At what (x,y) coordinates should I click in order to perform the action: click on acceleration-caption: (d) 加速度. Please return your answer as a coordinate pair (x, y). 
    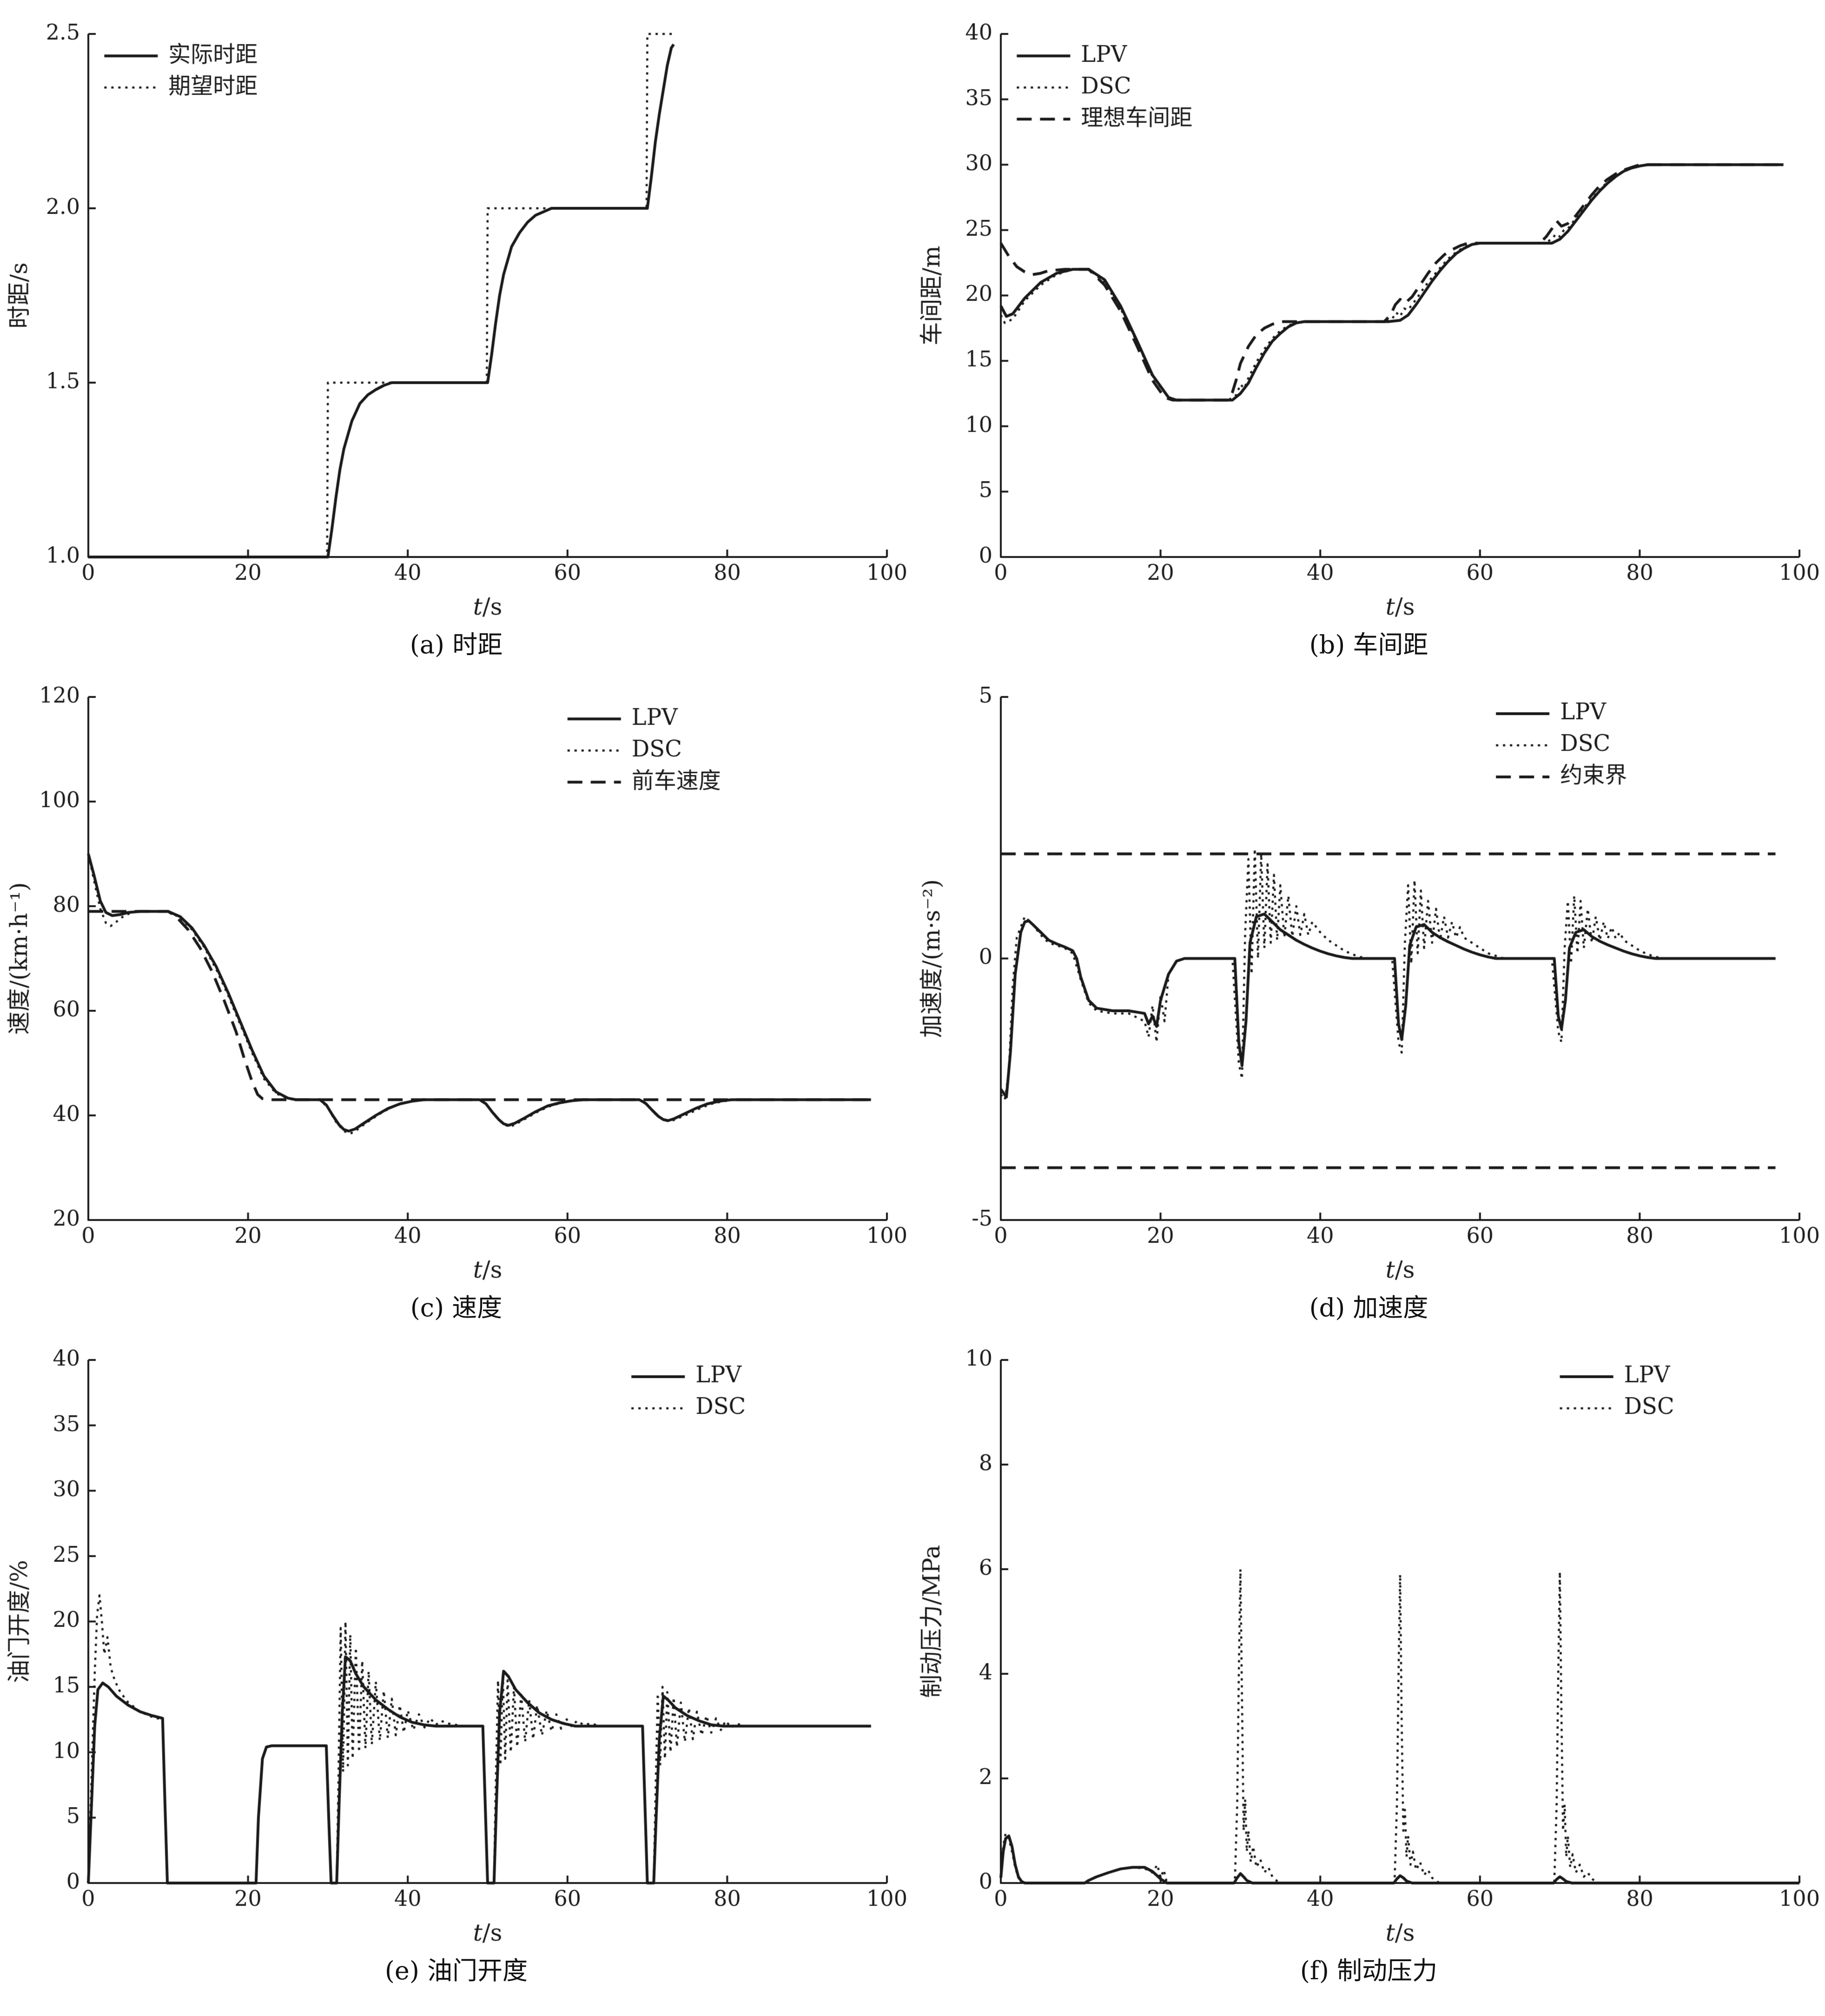
    Looking at the image, I should click on (1368, 1307).